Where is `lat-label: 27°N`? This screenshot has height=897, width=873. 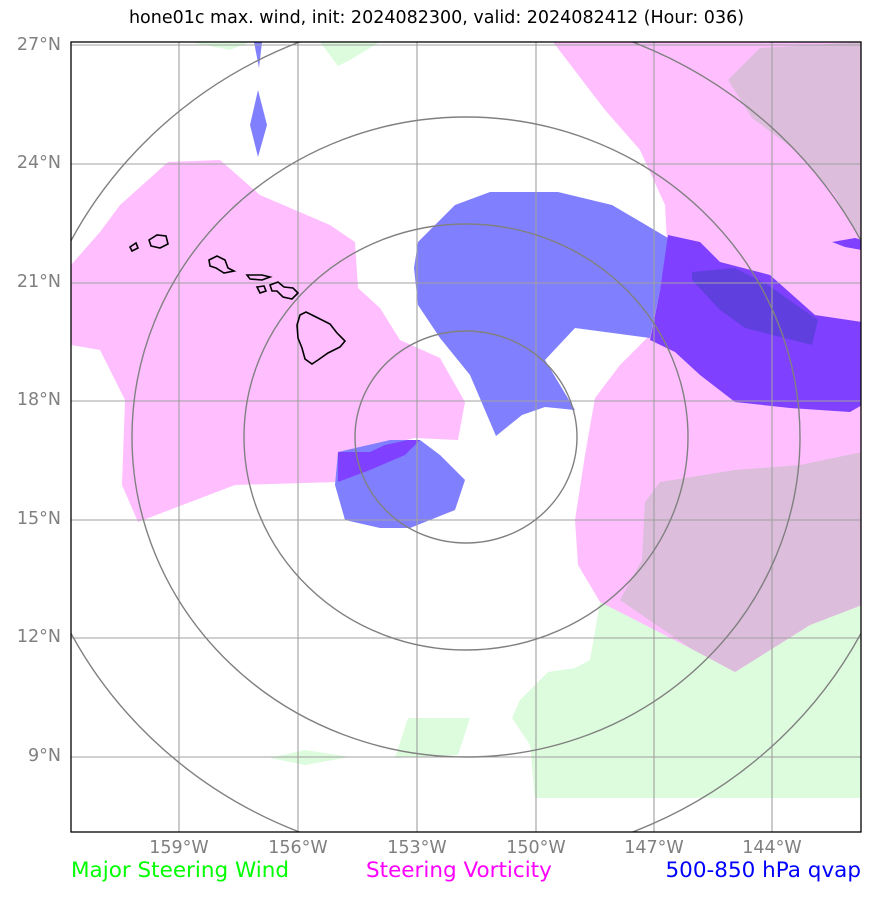 lat-label: 27°N is located at coordinates (38, 45).